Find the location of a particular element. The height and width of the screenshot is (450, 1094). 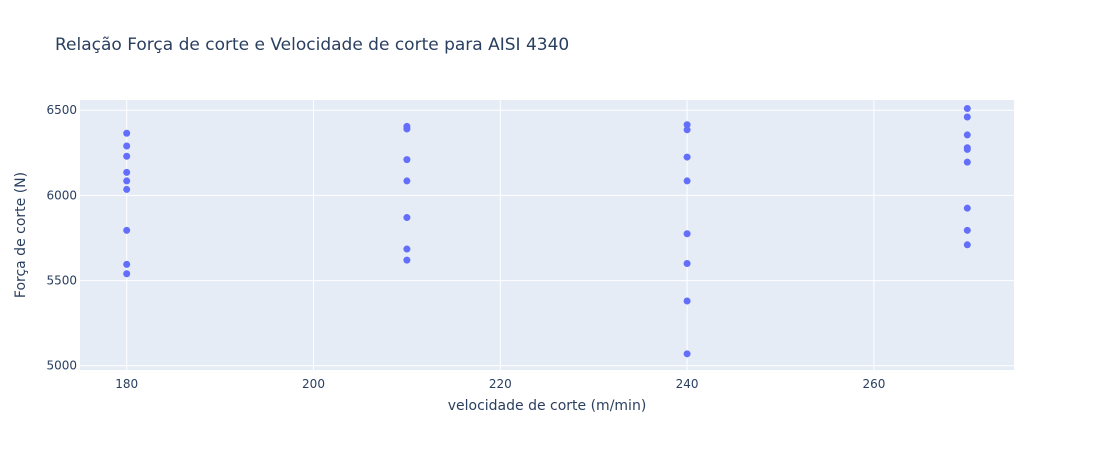

y-tick-label: 5500 is located at coordinates (61, 281).